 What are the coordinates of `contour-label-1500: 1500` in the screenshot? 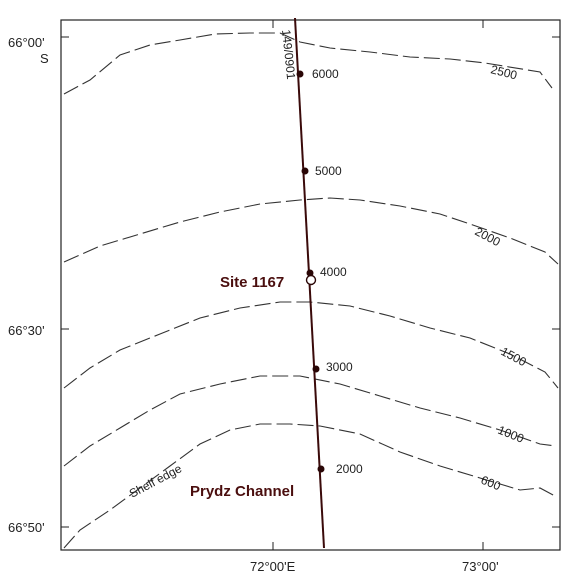 It's located at (514, 356).